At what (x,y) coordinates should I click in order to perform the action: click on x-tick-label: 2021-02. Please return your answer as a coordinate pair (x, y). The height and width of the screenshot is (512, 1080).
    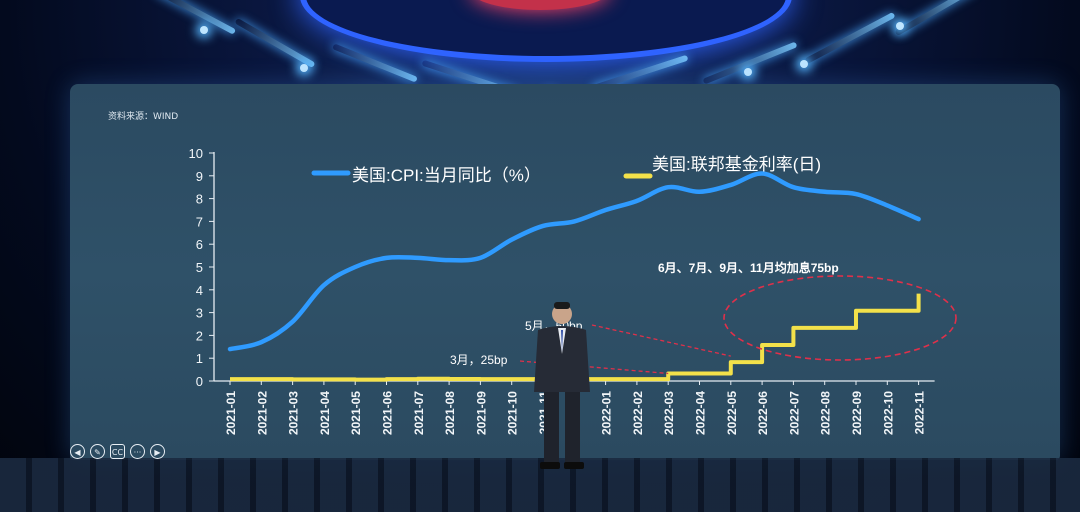
    Looking at the image, I should click on (262, 413).